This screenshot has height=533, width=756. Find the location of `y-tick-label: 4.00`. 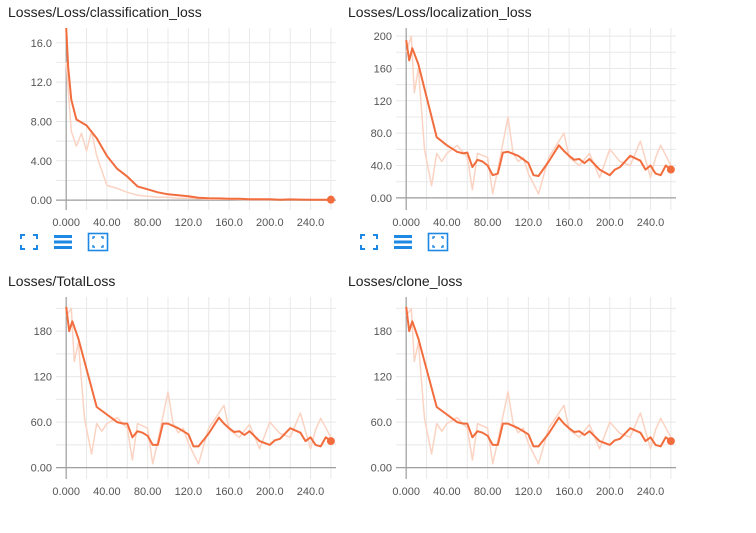

y-tick-label: 4.00 is located at coordinates (41, 162).